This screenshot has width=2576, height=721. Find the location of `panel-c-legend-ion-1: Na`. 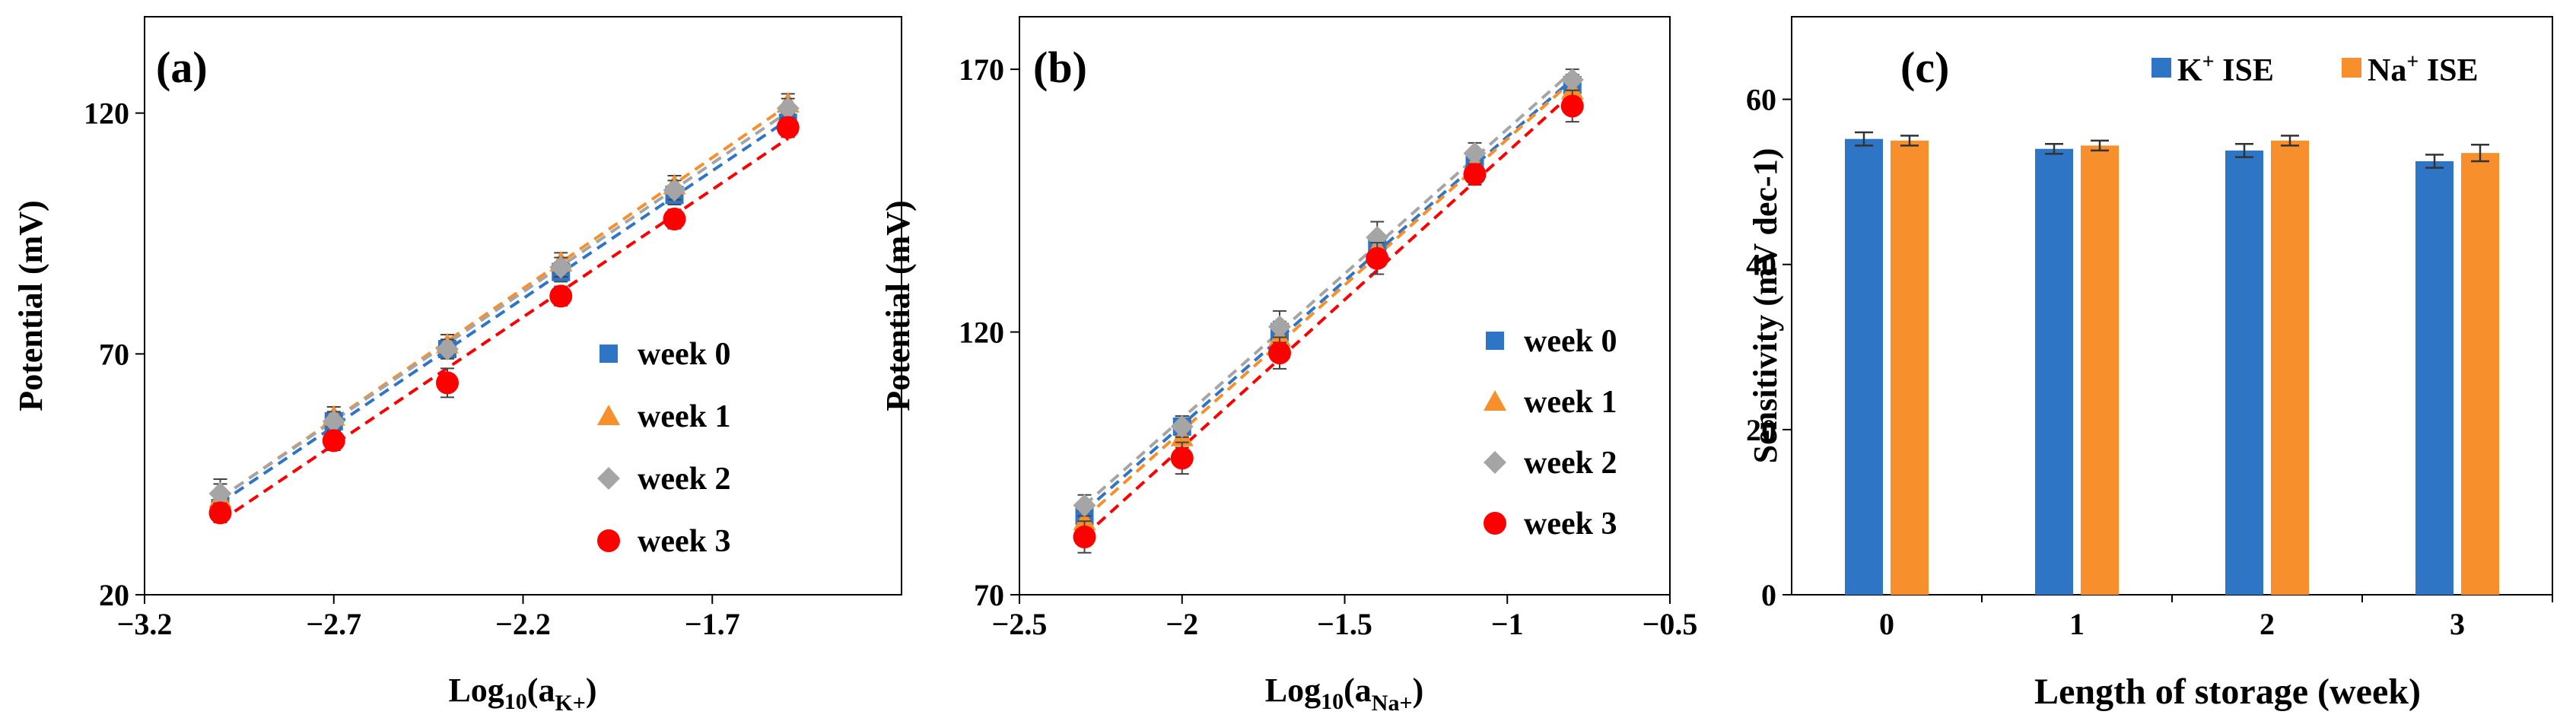

panel-c-legend-ion-1: Na is located at coordinates (2387, 70).